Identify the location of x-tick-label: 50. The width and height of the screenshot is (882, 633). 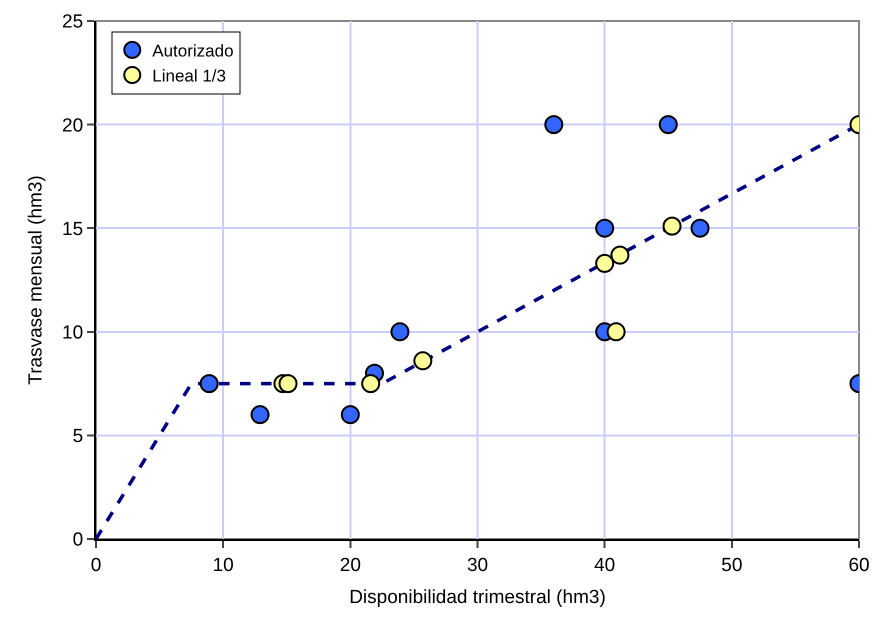
(731, 565).